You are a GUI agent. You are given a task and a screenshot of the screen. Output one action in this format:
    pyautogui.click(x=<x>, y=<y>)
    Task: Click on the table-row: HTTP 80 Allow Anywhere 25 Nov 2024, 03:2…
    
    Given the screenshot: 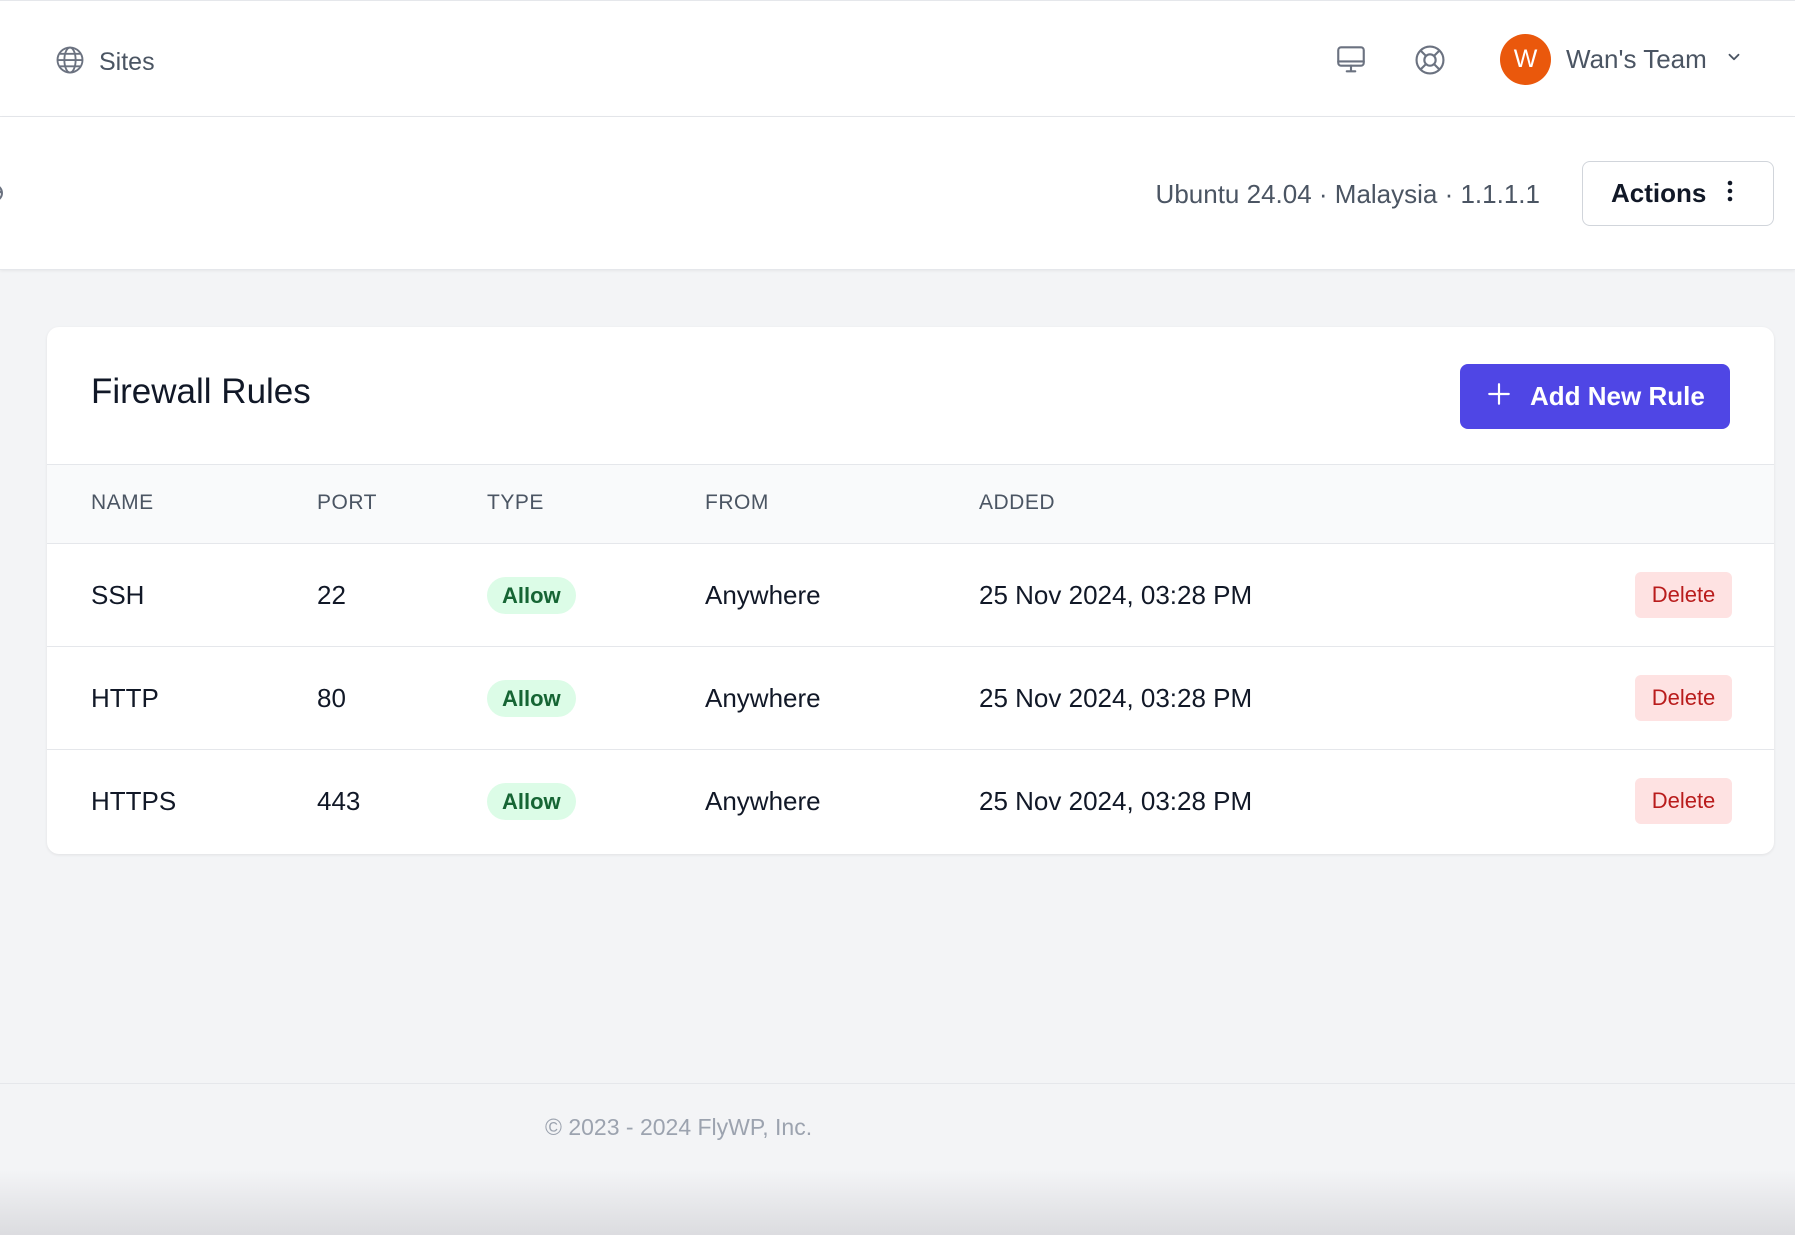 What is the action you would take?
    pyautogui.click(x=910, y=698)
    